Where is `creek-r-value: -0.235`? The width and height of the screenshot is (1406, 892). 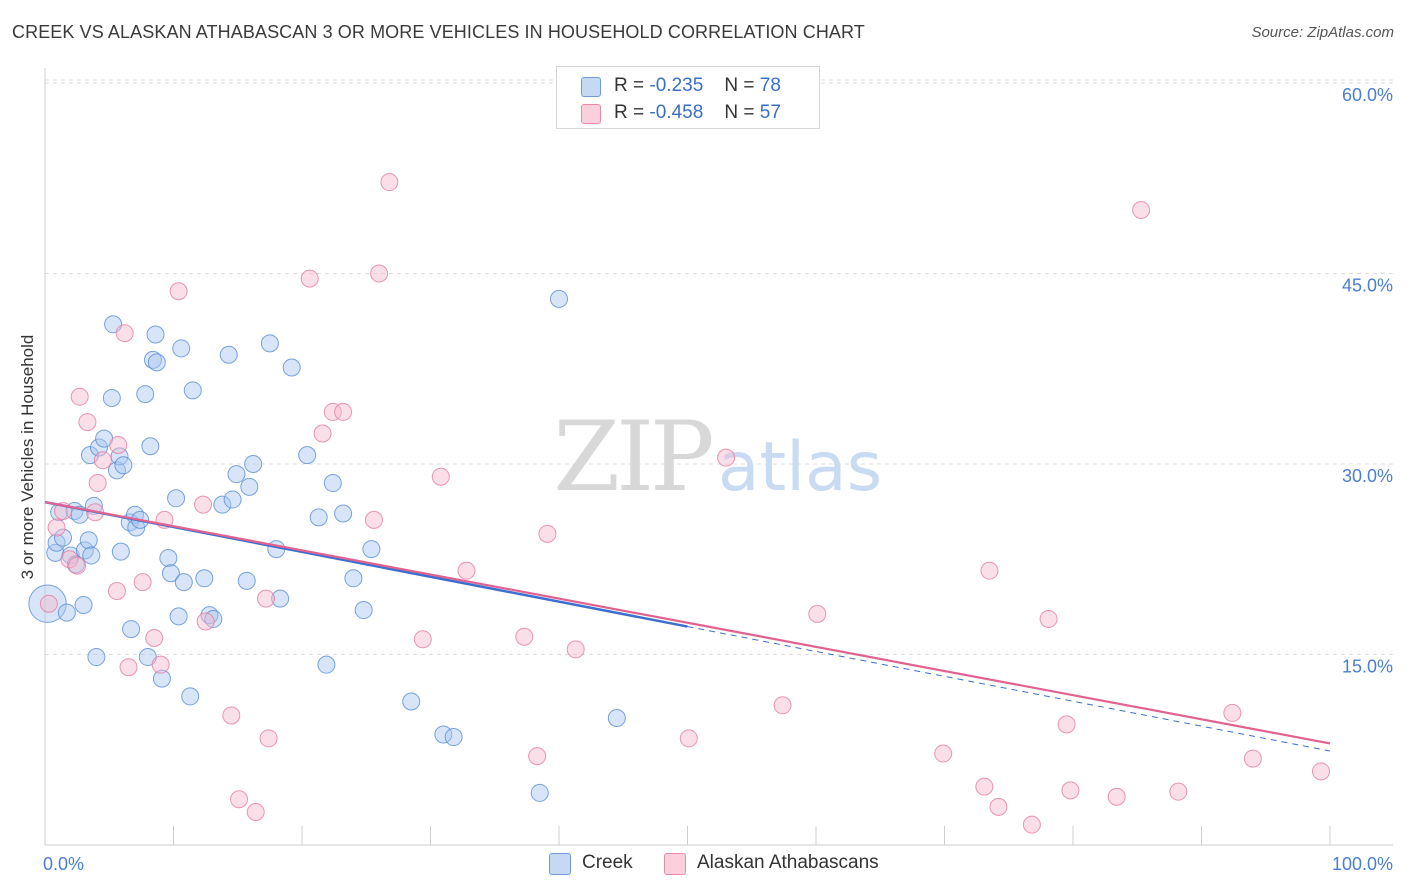 creek-r-value: -0.235 is located at coordinates (676, 85).